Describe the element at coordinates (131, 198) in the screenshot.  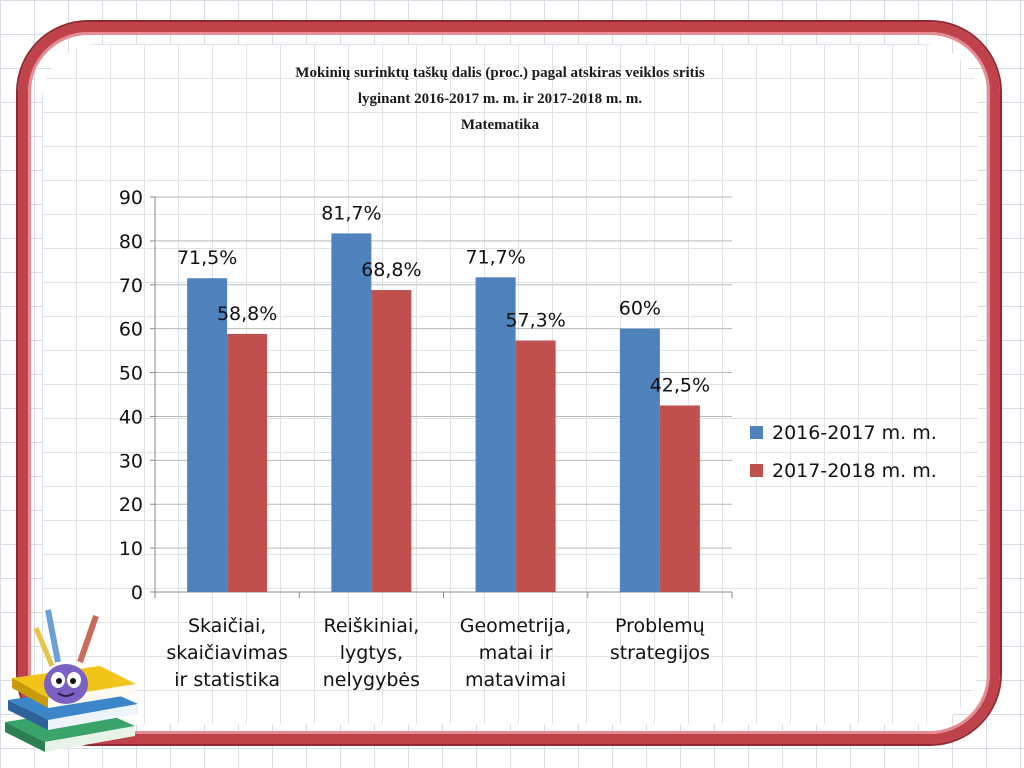
I see `y-tick-label: 90` at that location.